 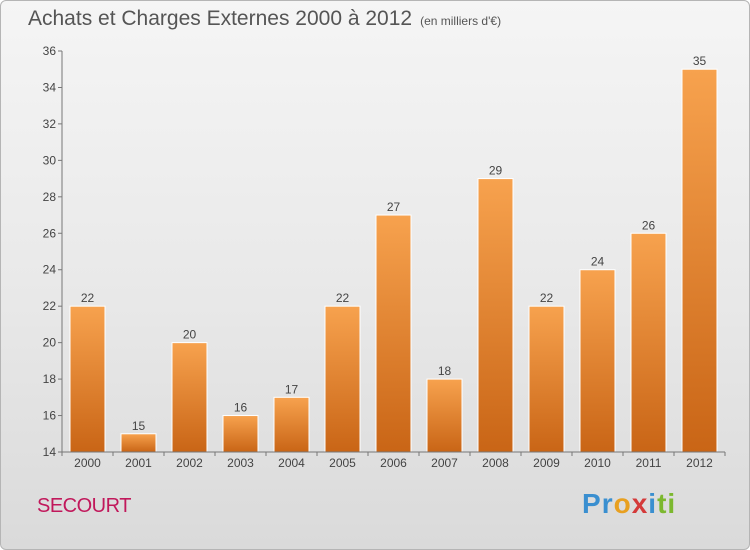 I want to click on x-tick-label: 2004, so click(x=291, y=463).